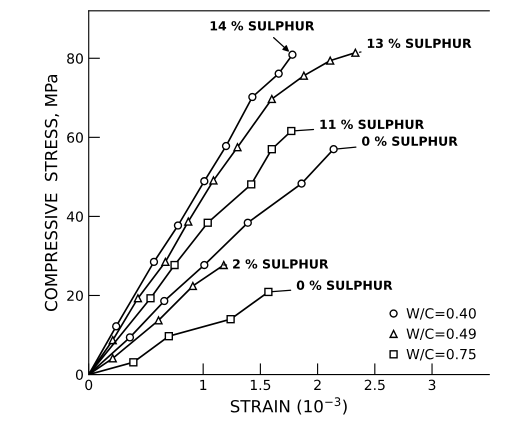 The image size is (507, 433). I want to click on y-tick-label: 60, so click(75, 137).